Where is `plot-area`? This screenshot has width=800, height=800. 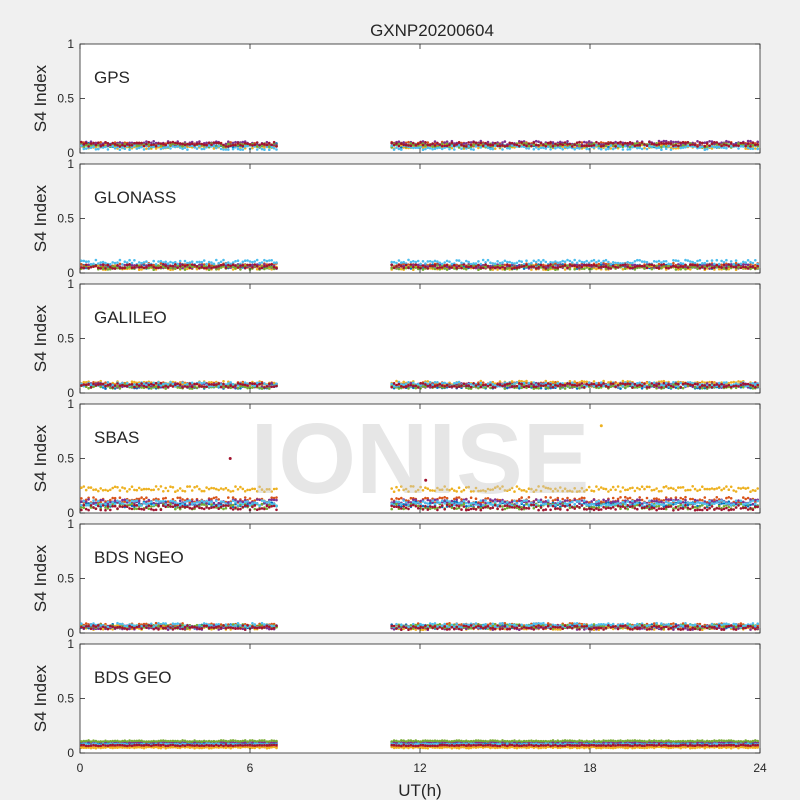
plot-area is located at coordinates (420, 218).